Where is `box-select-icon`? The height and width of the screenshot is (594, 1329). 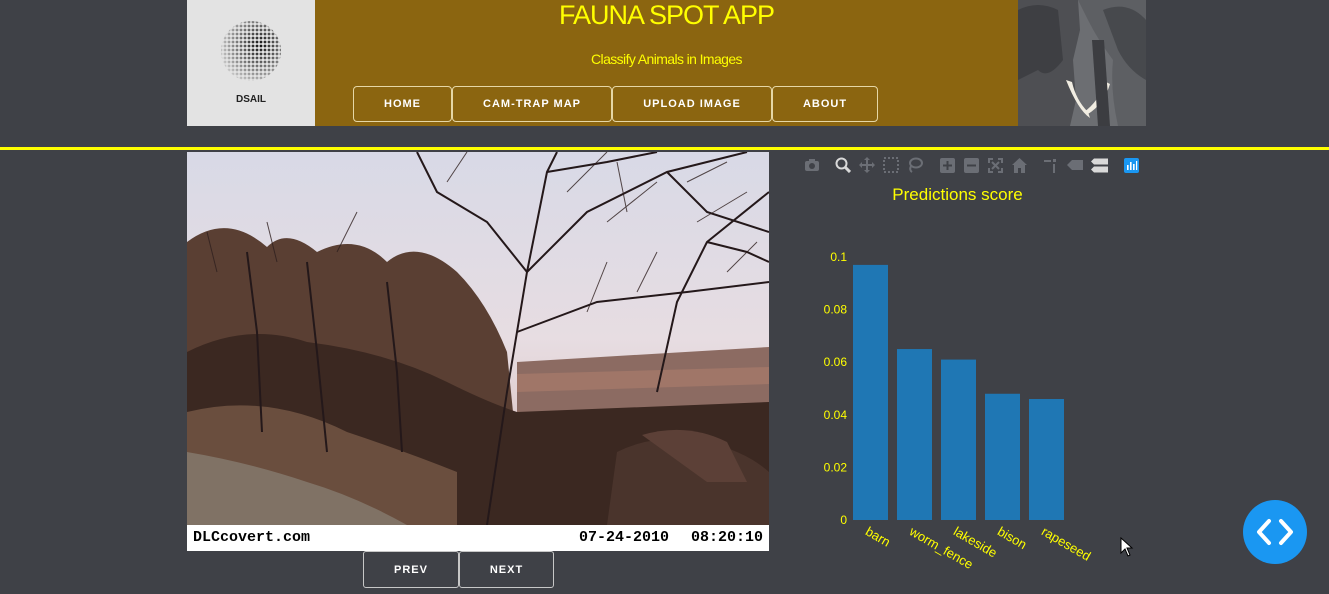 box-select-icon is located at coordinates (891, 165).